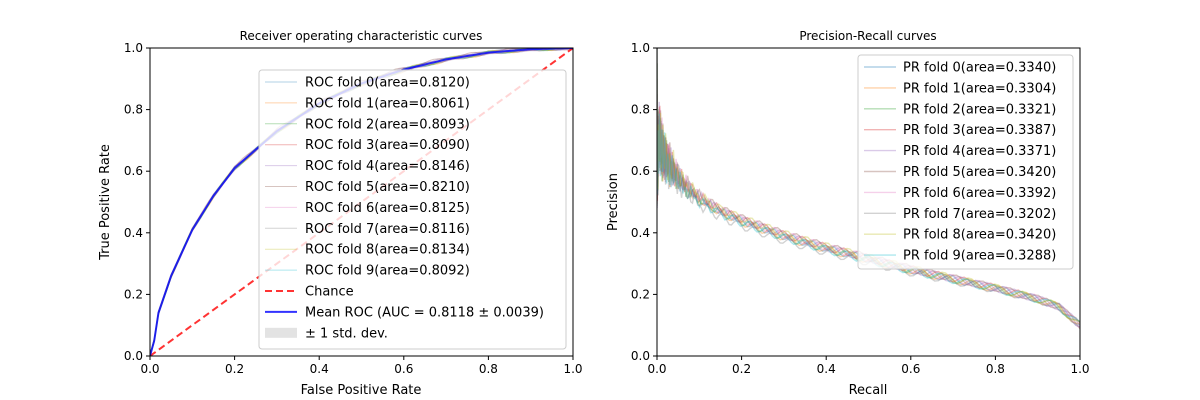  Describe the element at coordinates (149, 369) in the screenshot. I see `roc-xtick-label: 0.0` at that location.